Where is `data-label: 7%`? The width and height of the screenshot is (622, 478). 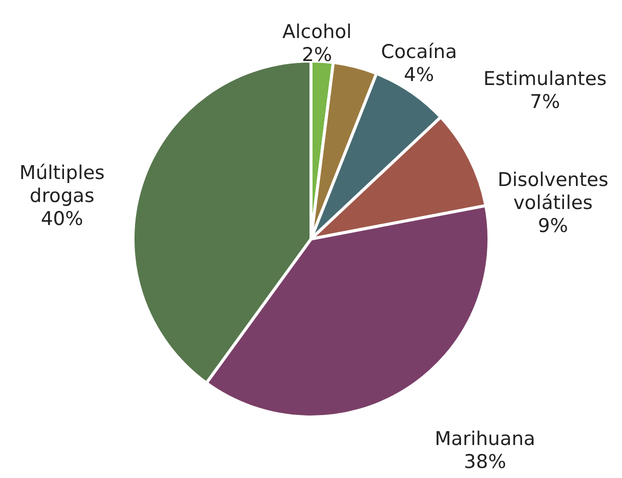
data-label: 7% is located at coordinates (545, 102).